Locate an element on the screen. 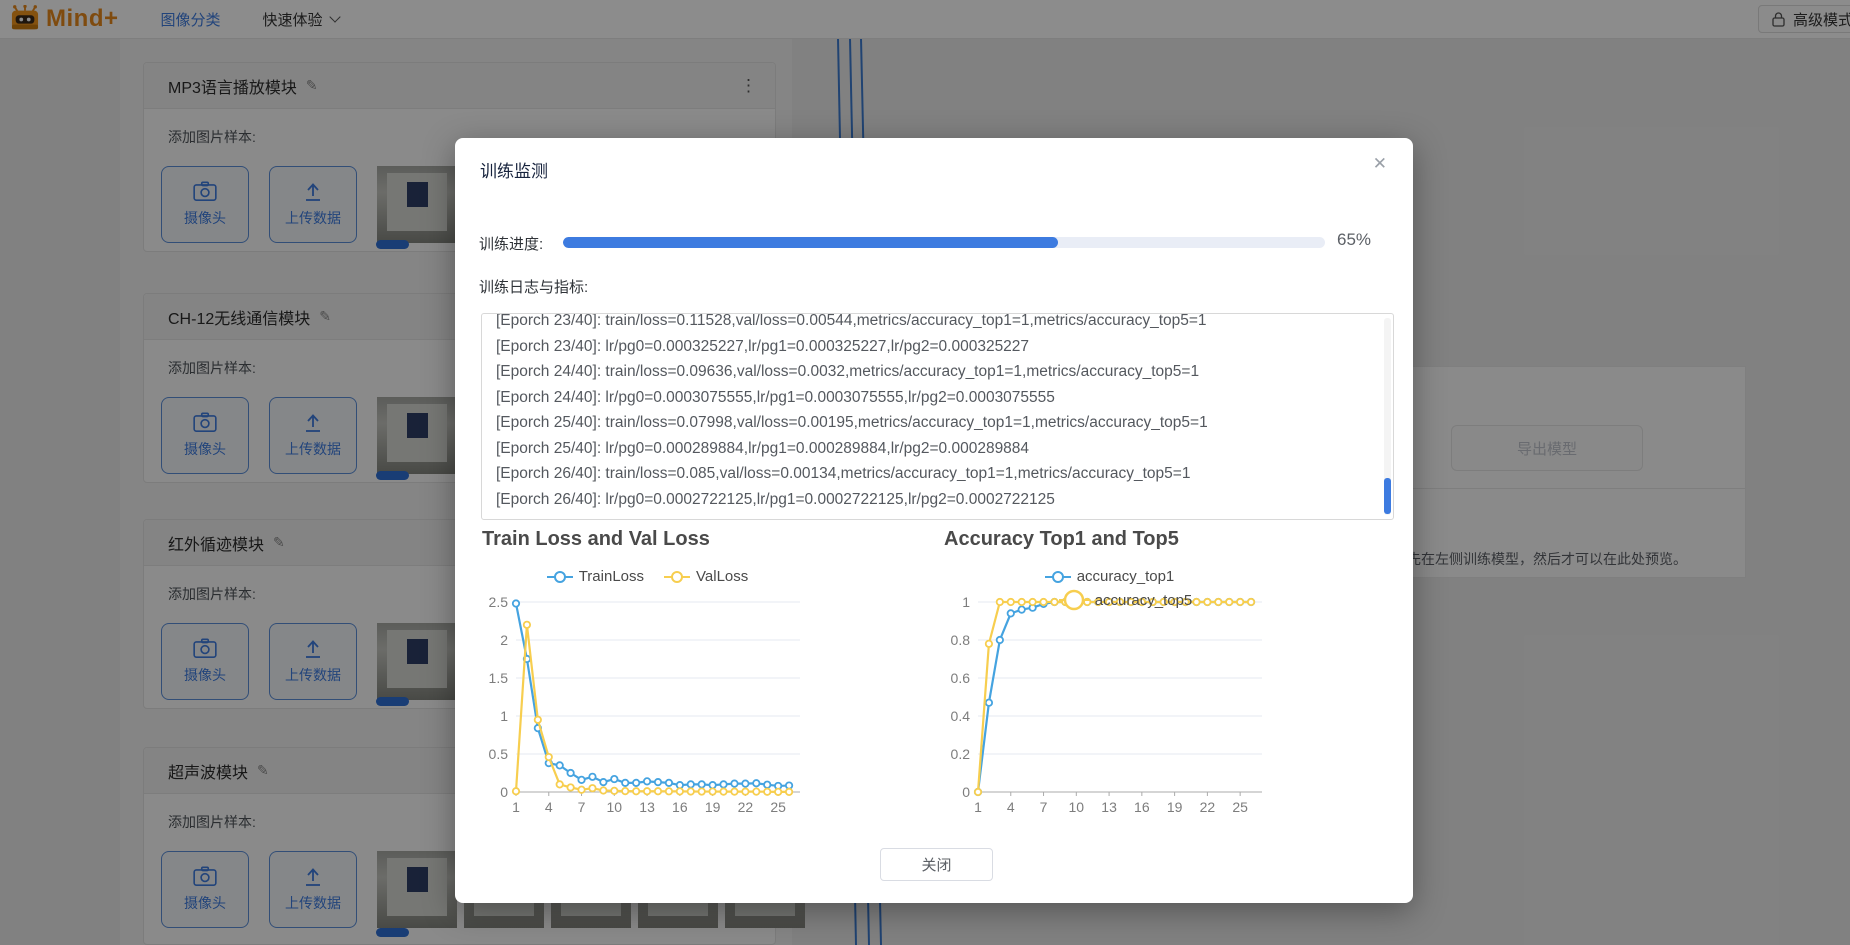  progress-bar-fill is located at coordinates (811, 242).